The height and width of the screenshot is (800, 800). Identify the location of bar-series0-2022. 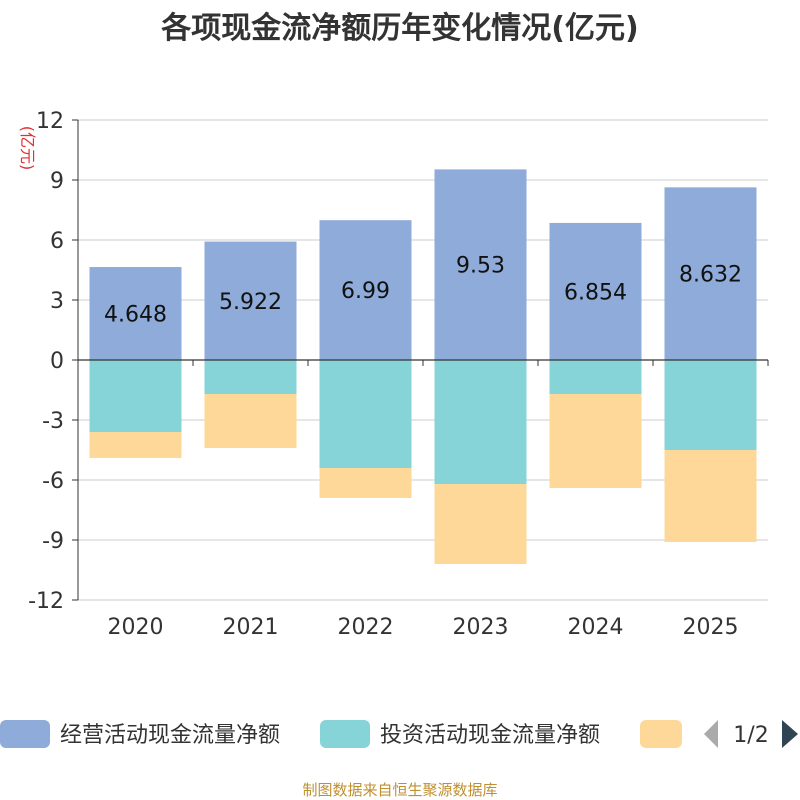
(365, 290).